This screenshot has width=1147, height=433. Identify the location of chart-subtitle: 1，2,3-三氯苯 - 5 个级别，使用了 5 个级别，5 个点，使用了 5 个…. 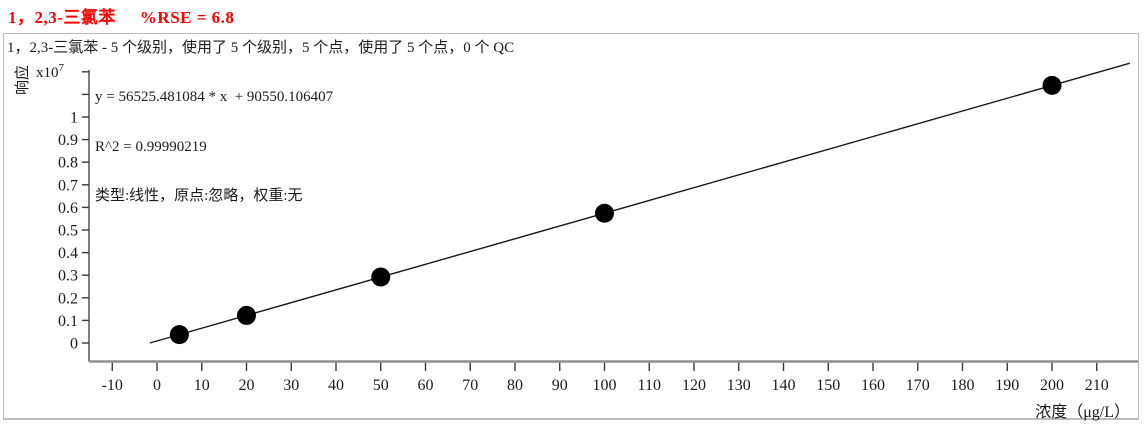
(261, 48).